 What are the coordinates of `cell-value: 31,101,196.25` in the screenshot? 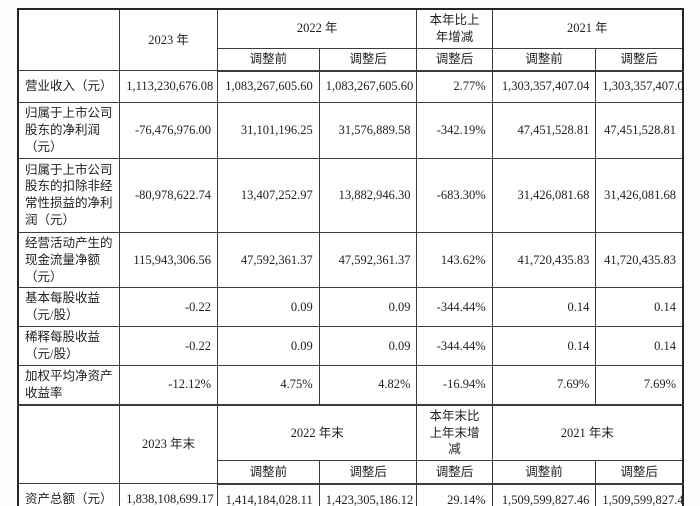 It's located at (268, 130).